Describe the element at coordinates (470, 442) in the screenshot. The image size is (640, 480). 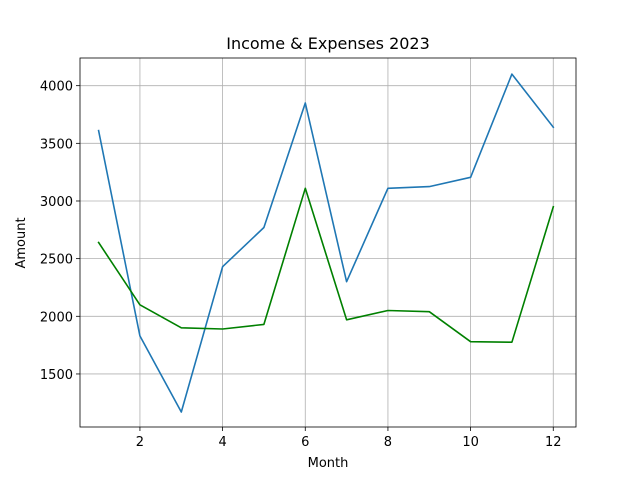
I see `x-tick-label: 10` at that location.